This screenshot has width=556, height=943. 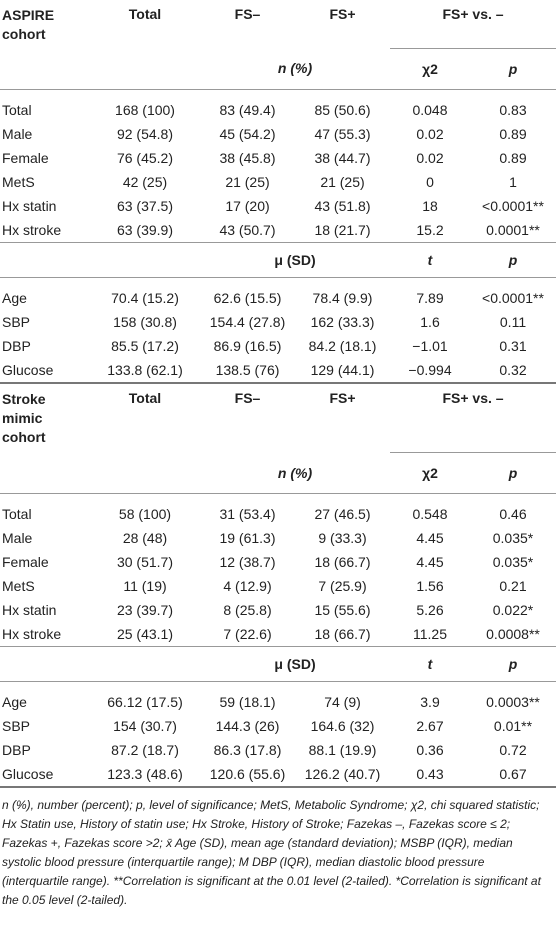 What do you see at coordinates (513, 345) in the screenshot?
I see `cell: 0.31` at bounding box center [513, 345].